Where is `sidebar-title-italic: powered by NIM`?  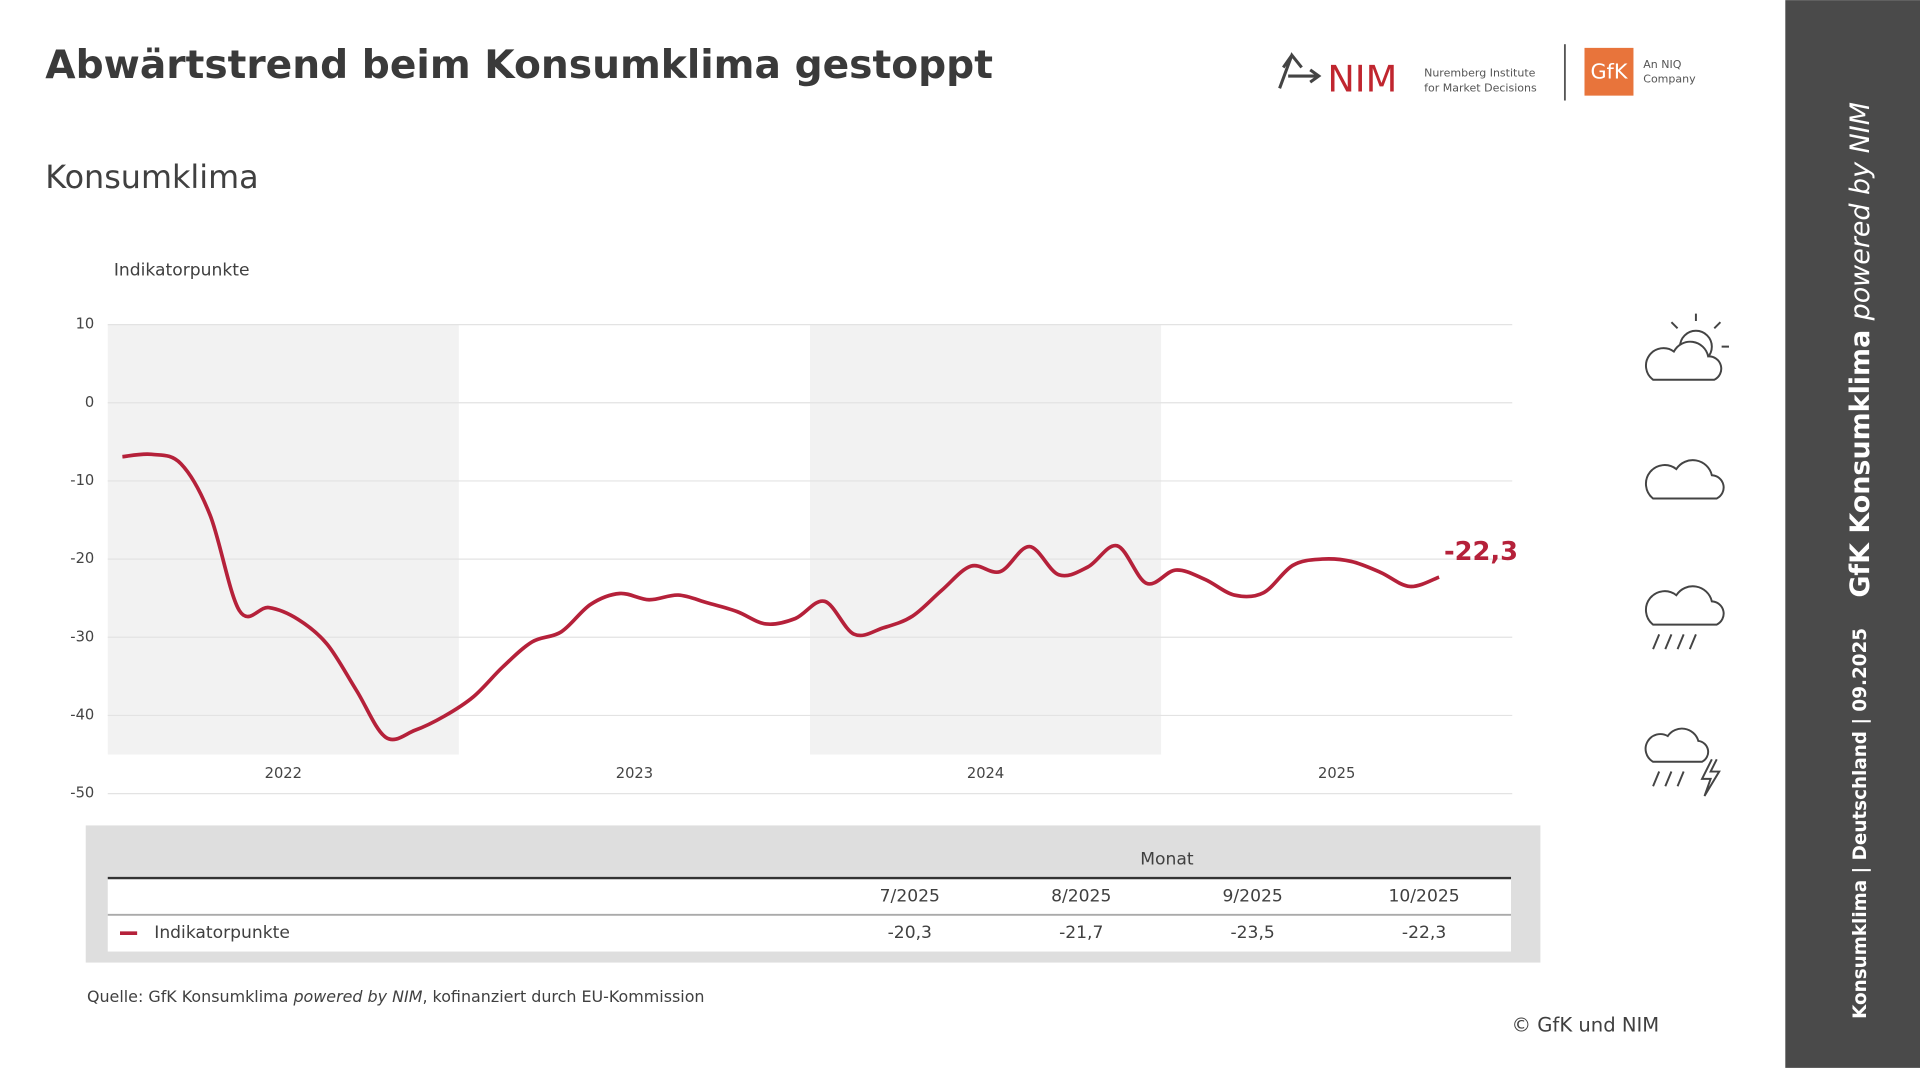 sidebar-title-italic: powered by NIM is located at coordinates (1860, 211).